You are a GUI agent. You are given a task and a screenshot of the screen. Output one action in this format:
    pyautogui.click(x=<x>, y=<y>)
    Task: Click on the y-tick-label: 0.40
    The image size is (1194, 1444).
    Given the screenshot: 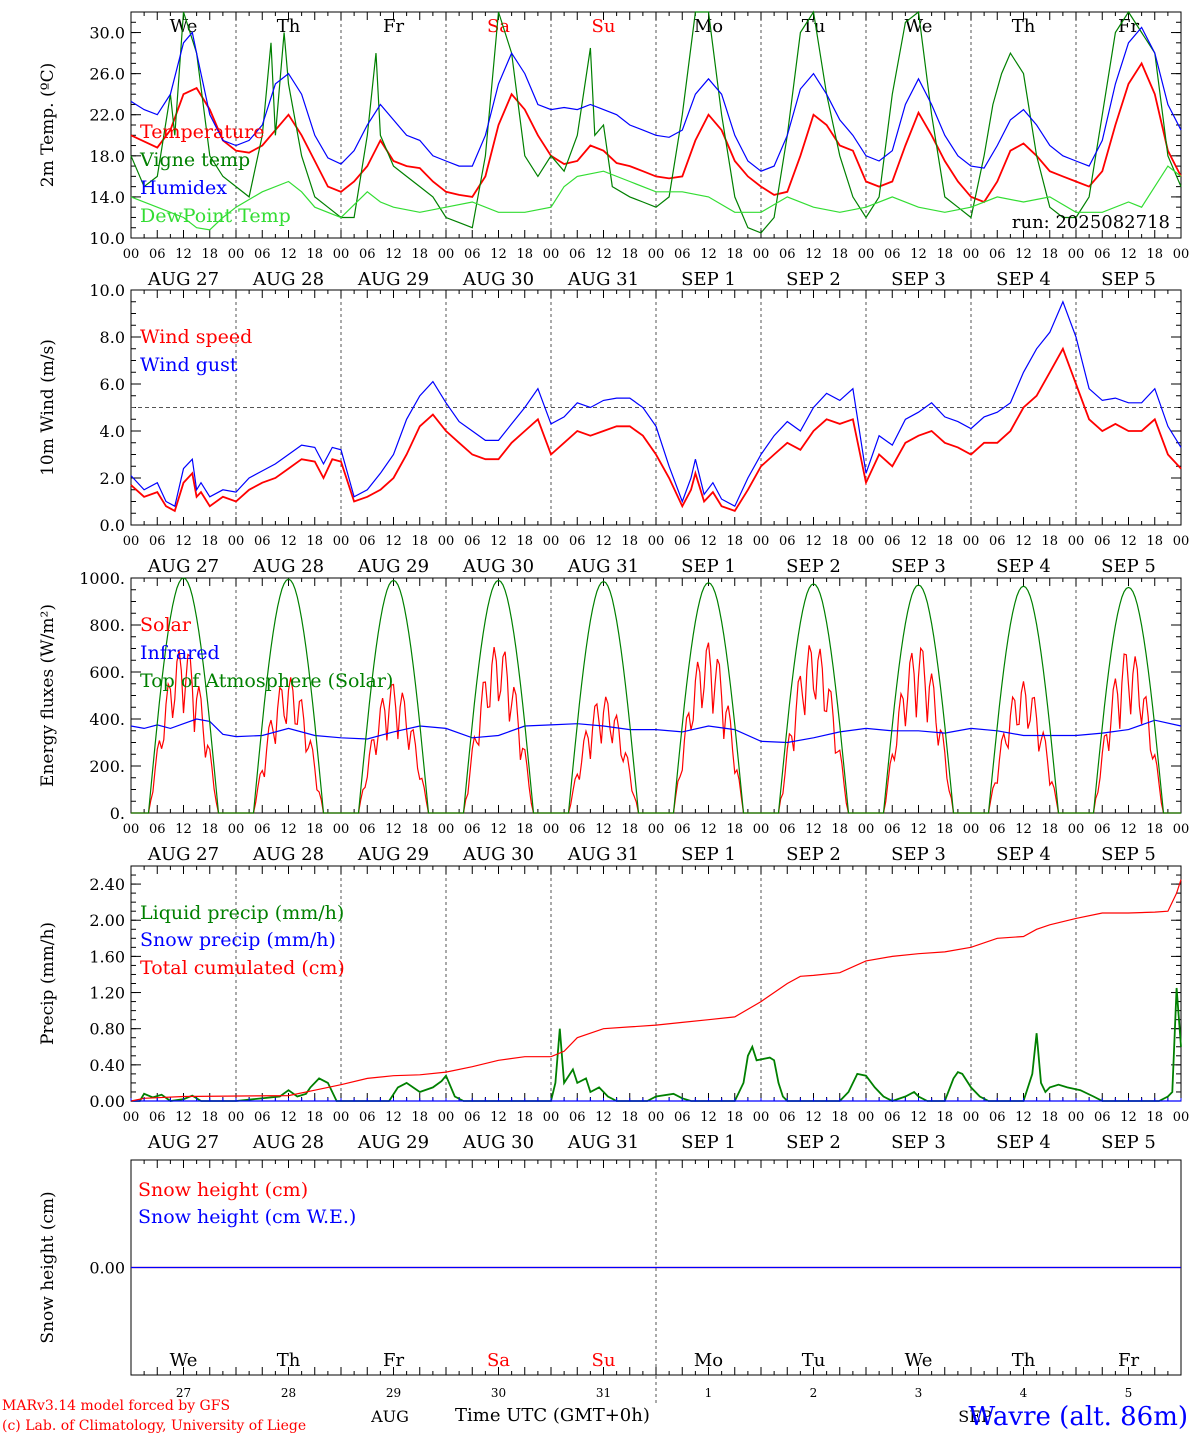 What is the action you would take?
    pyautogui.click(x=107, y=1065)
    